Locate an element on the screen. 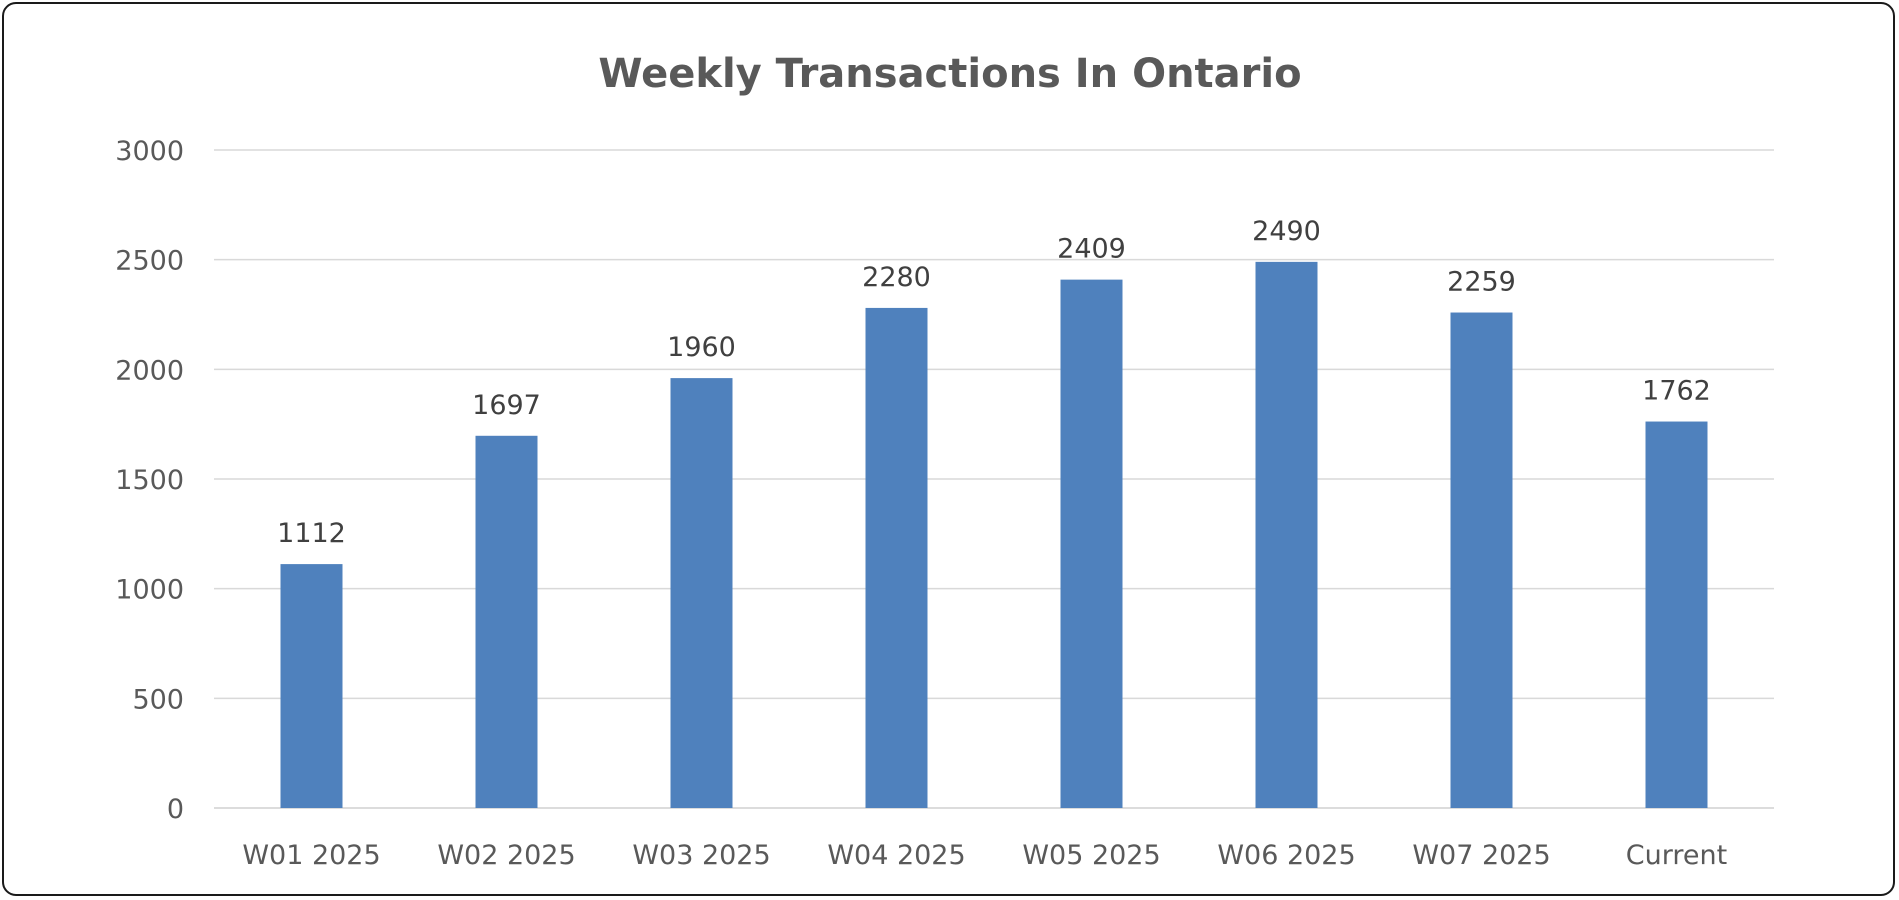  data-label: 2409 is located at coordinates (1091, 249).